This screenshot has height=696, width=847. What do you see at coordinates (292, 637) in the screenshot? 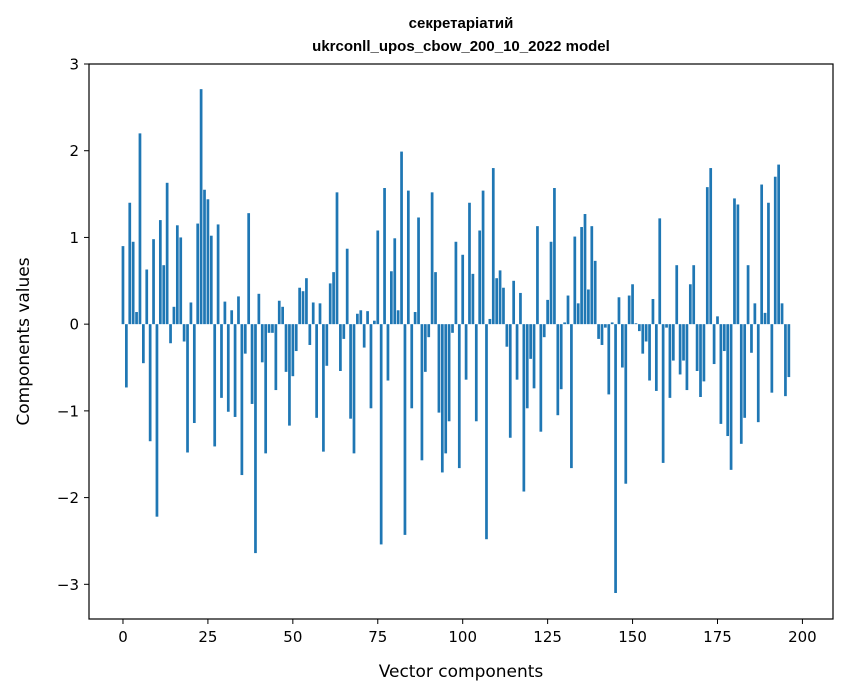
I see `x-tick-label-50: 50` at bounding box center [292, 637].